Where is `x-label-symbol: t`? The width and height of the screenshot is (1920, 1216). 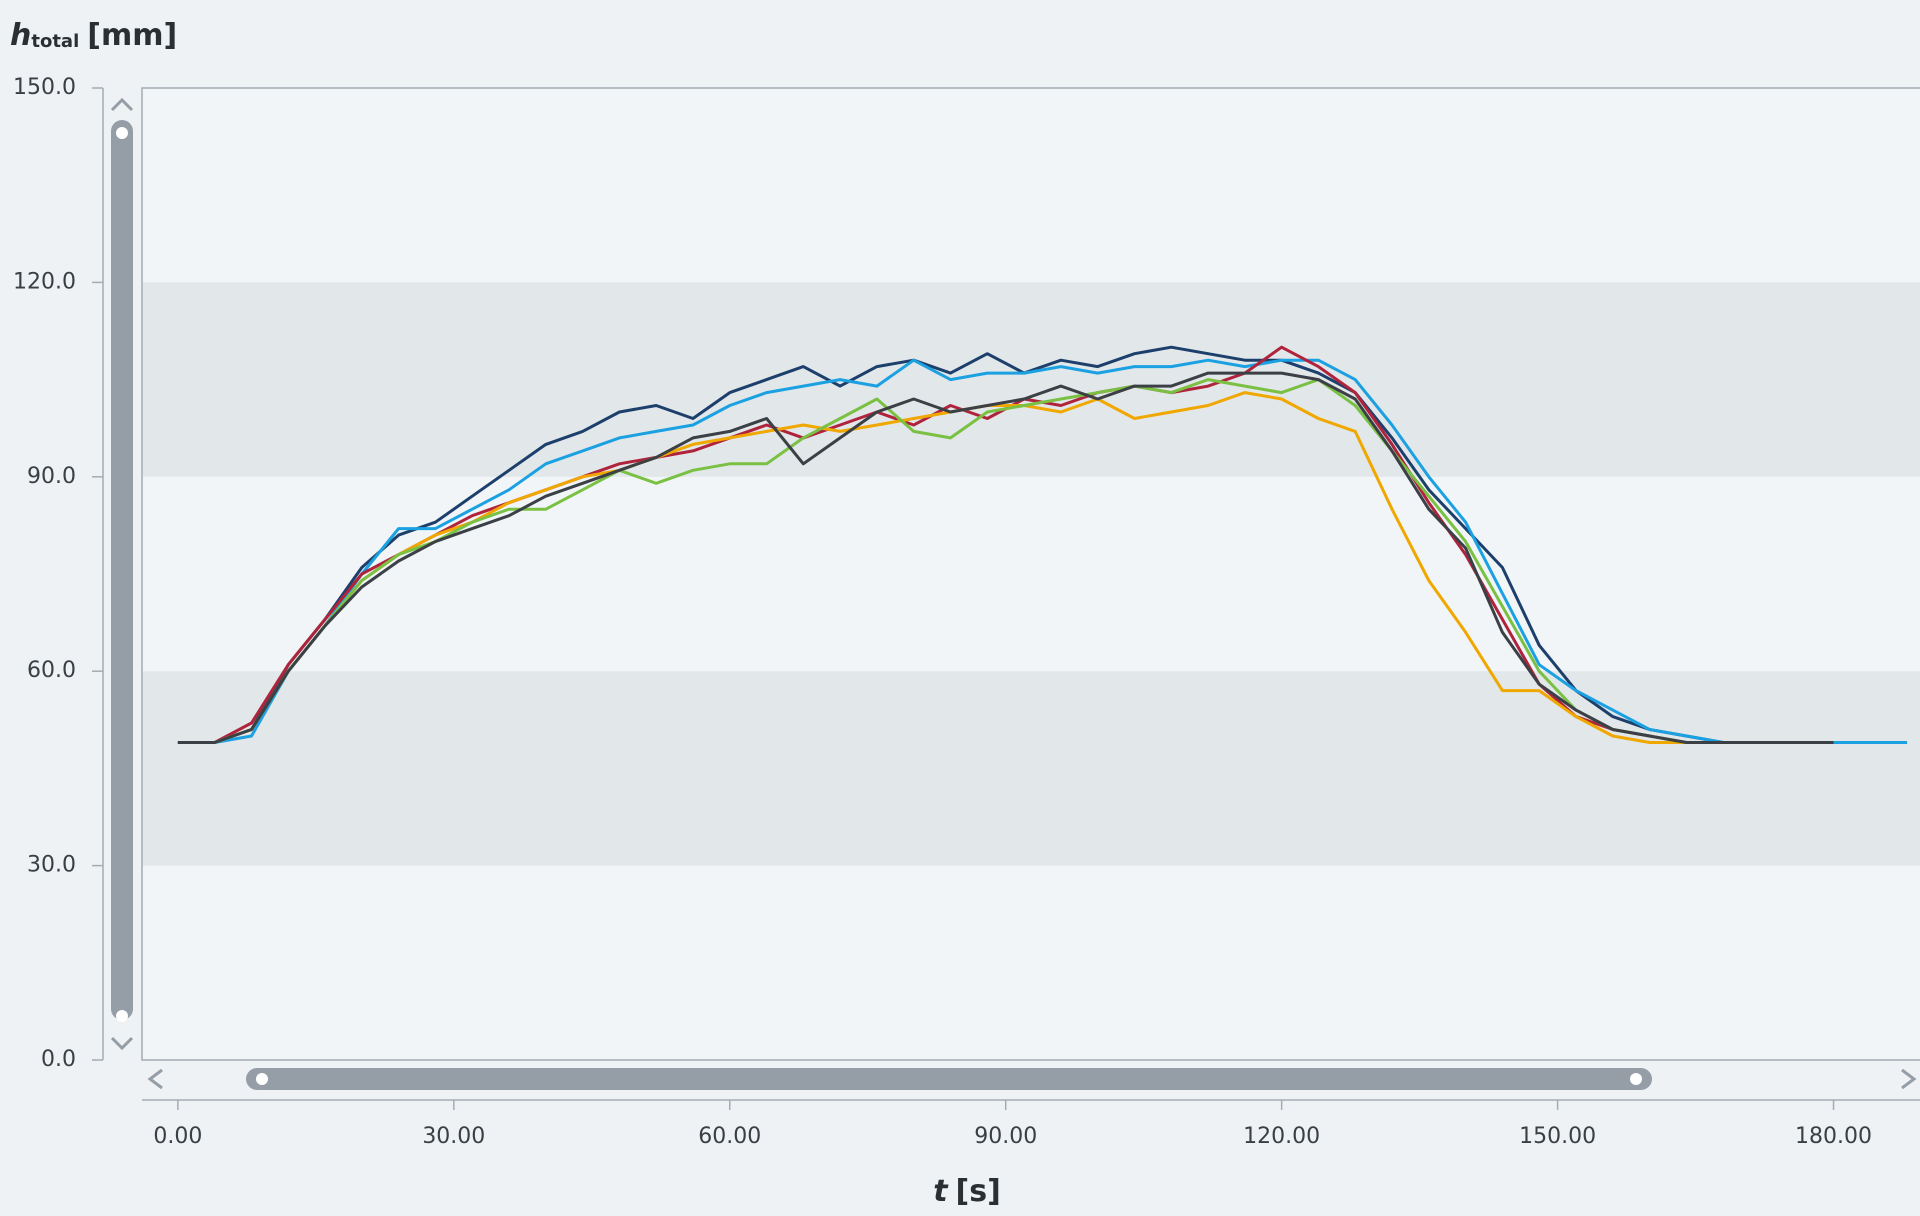
x-label-symbol: t is located at coordinates (941, 1191).